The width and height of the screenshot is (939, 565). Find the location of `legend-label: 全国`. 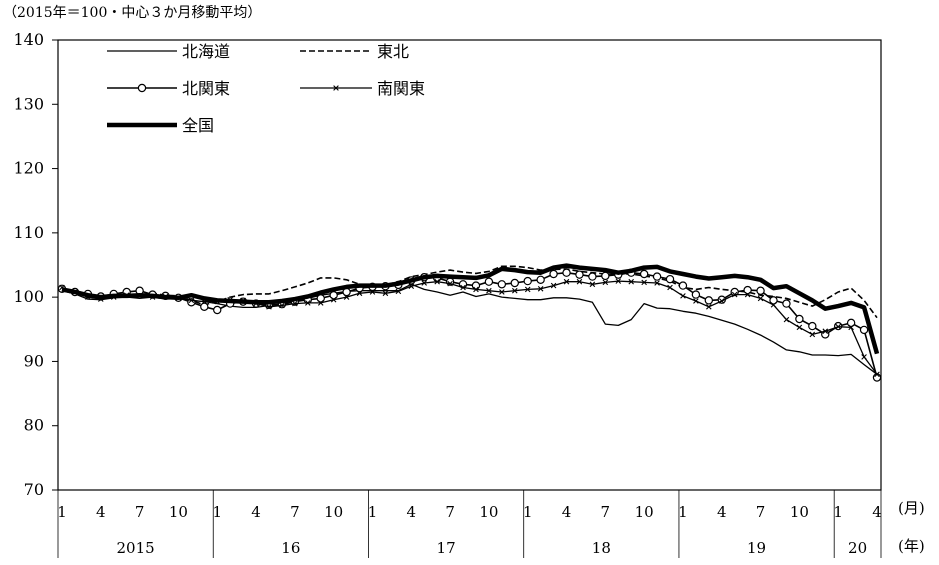

legend-label: 全国 is located at coordinates (198, 125).